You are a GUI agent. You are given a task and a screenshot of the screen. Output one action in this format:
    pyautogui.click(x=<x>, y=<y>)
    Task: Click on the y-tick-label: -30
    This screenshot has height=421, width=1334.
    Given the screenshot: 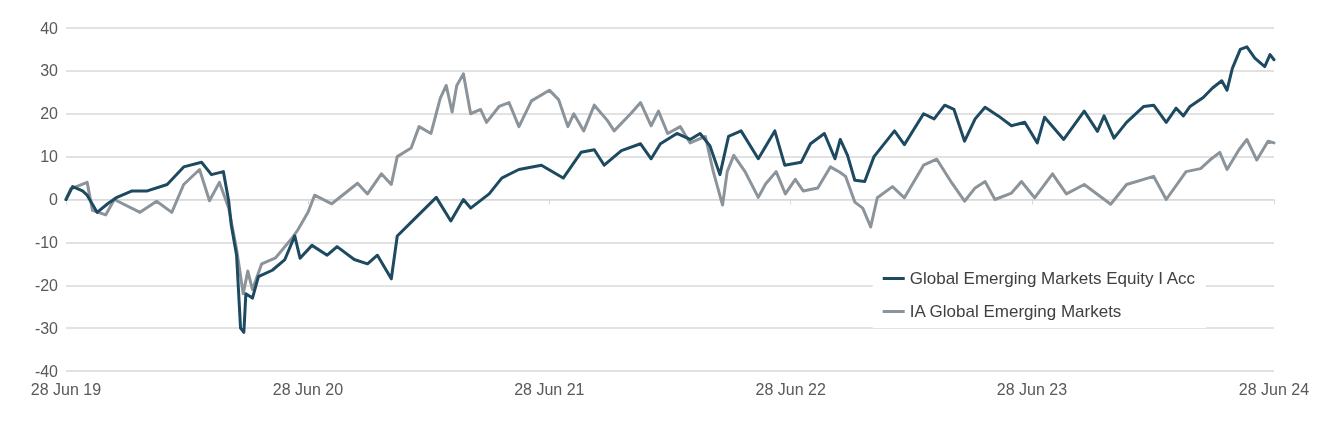 What is the action you would take?
    pyautogui.click(x=46, y=328)
    